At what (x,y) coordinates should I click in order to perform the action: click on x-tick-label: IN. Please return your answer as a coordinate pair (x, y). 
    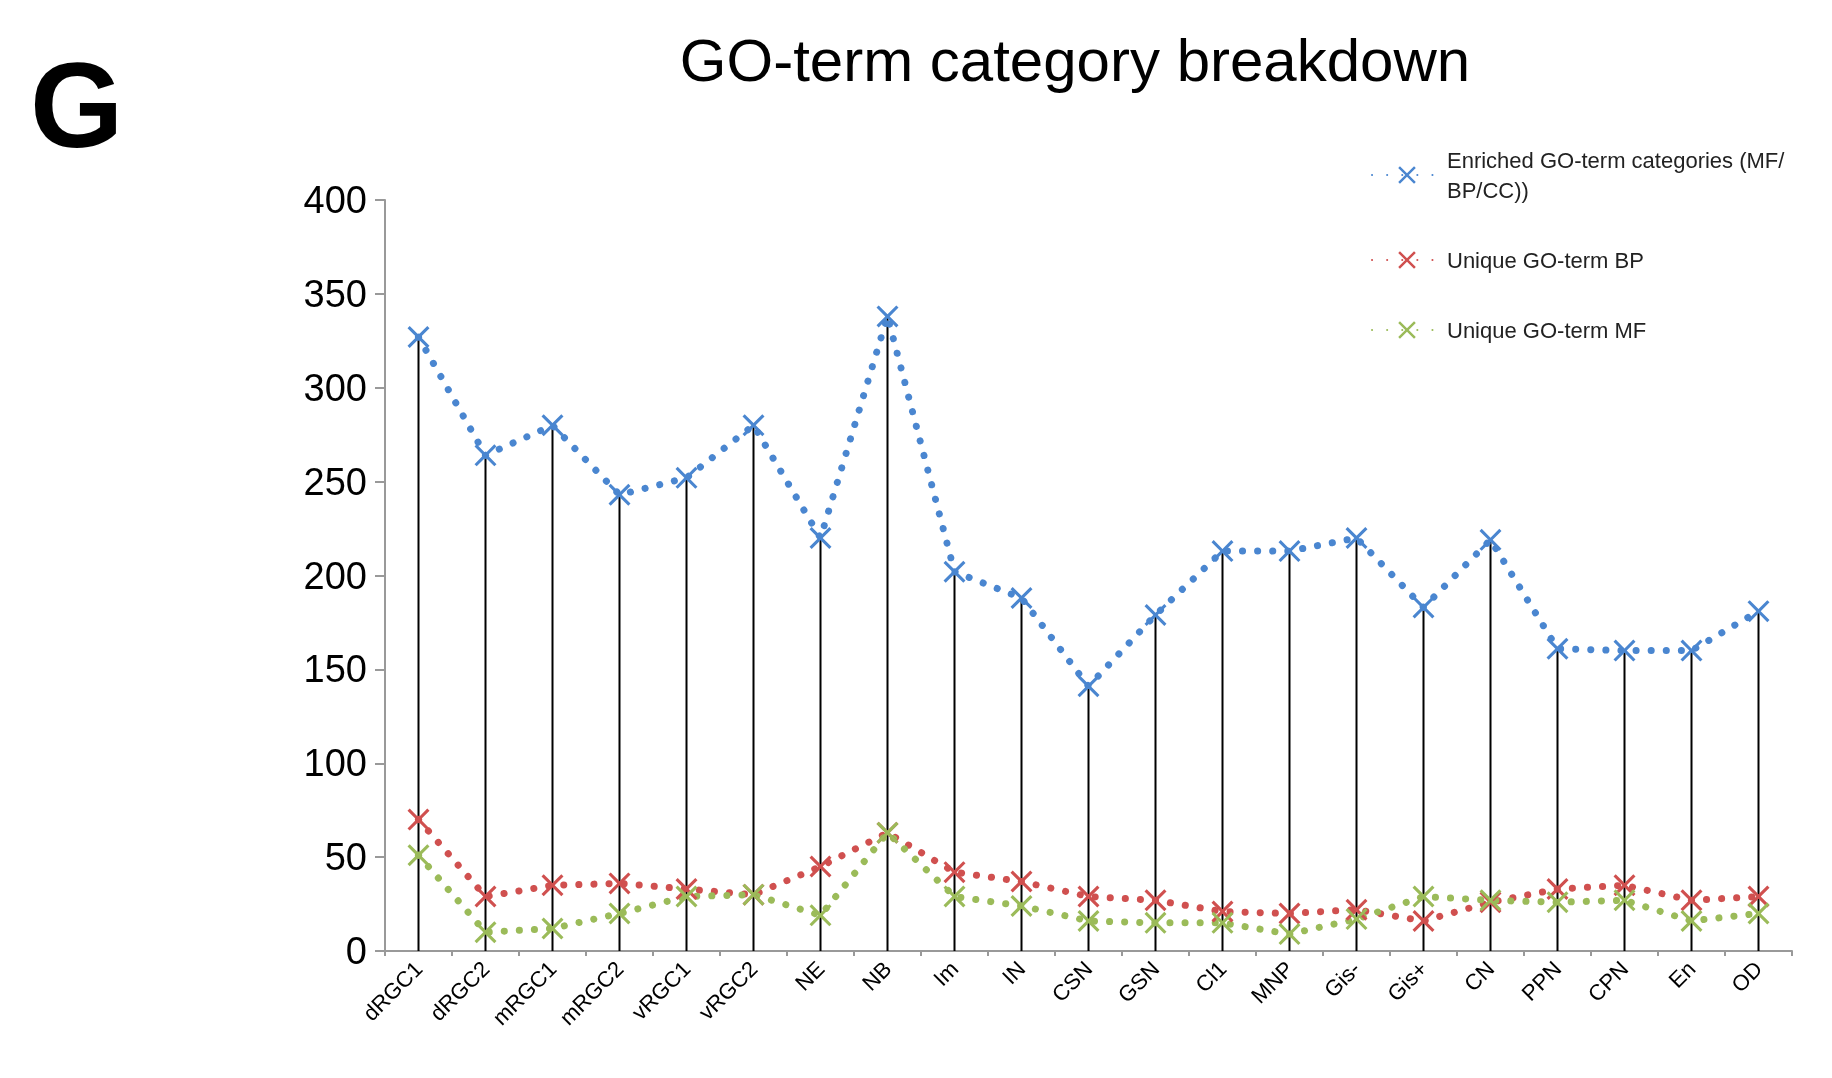
    Looking at the image, I should click on (1014, 973).